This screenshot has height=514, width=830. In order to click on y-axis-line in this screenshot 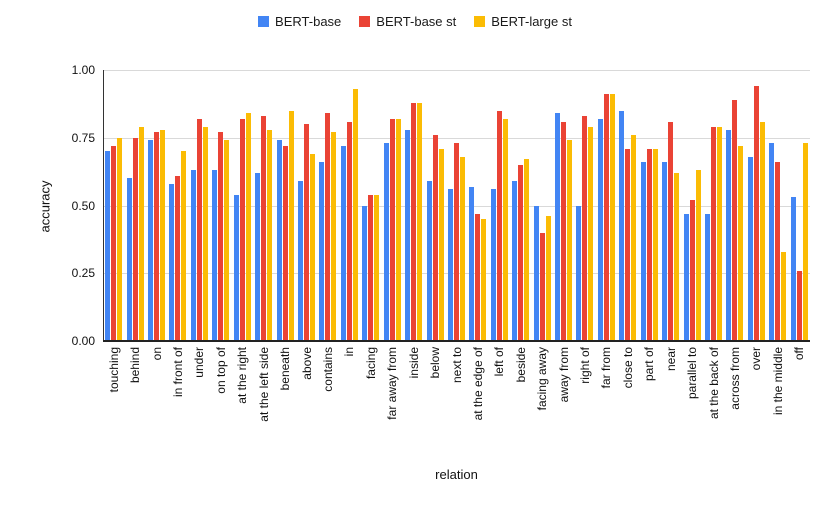, I will do `click(103, 205)`.